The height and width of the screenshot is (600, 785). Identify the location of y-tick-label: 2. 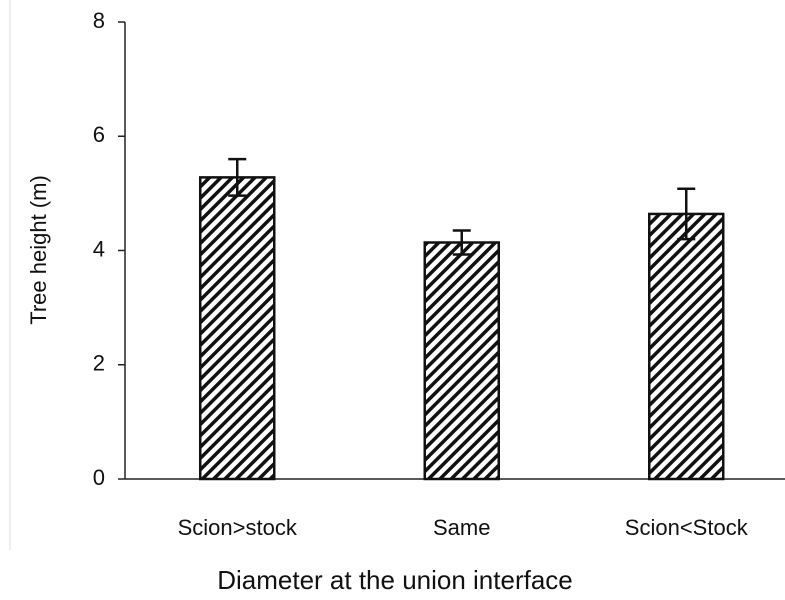
(99, 363).